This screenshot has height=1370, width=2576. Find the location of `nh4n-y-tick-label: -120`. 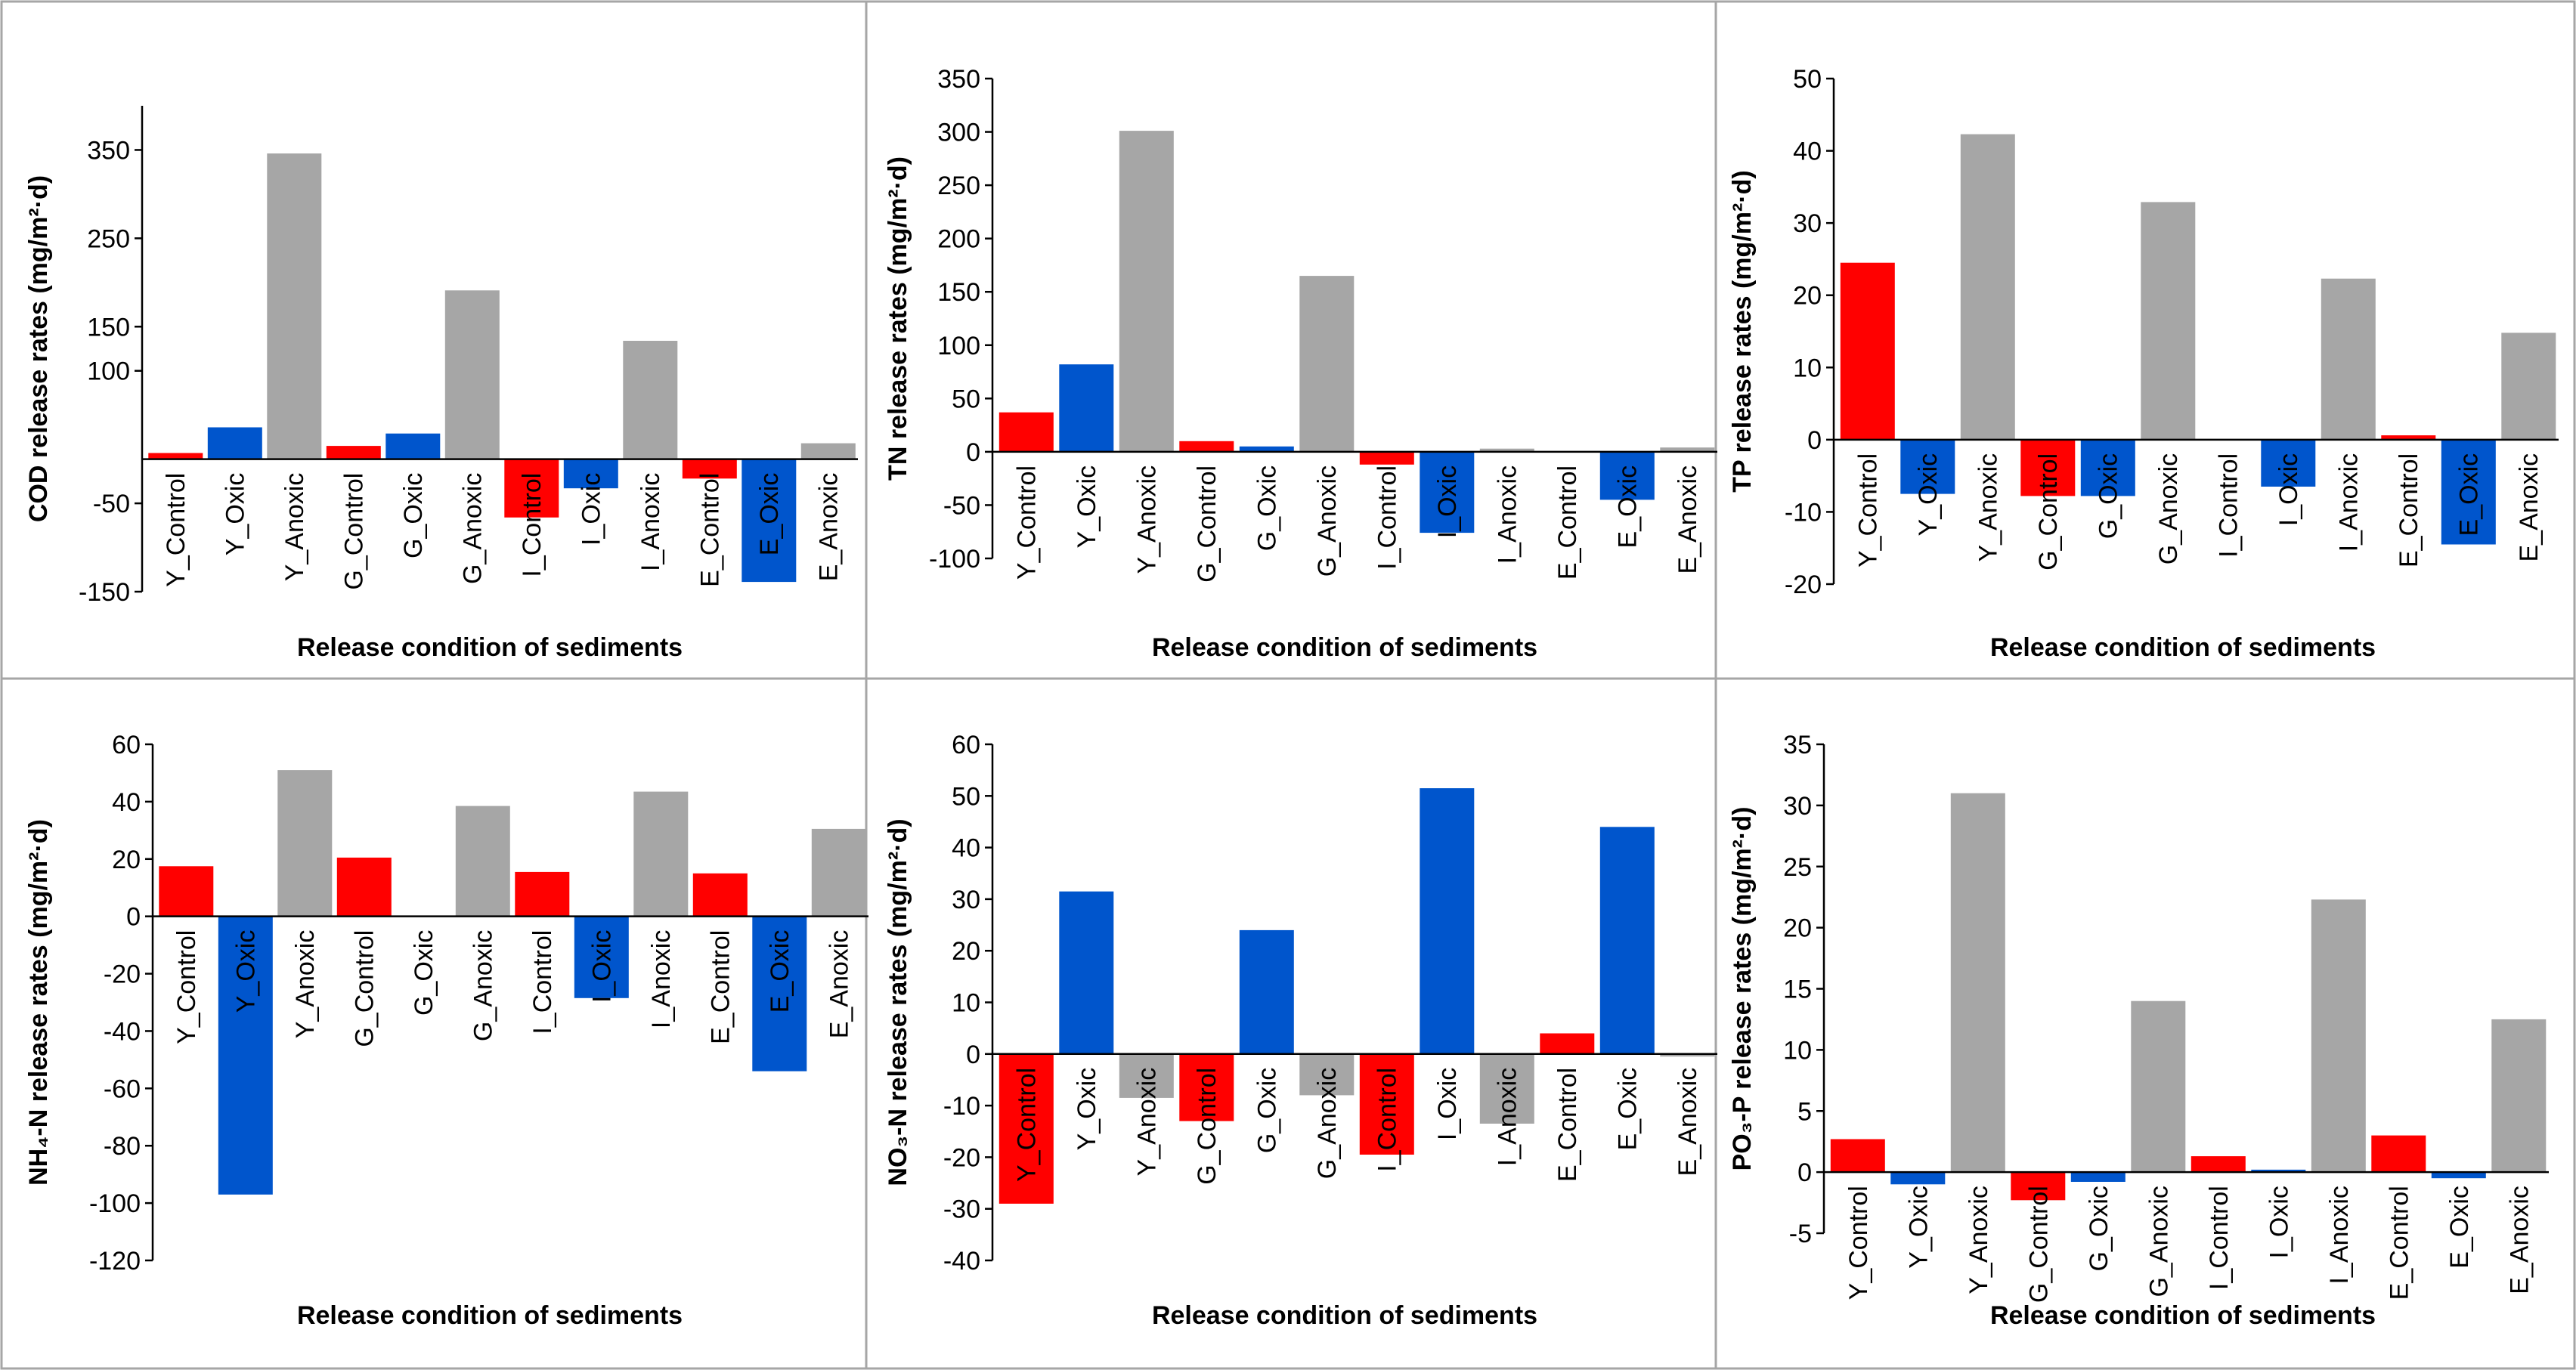

nh4n-y-tick-label: -120 is located at coordinates (115, 1261).